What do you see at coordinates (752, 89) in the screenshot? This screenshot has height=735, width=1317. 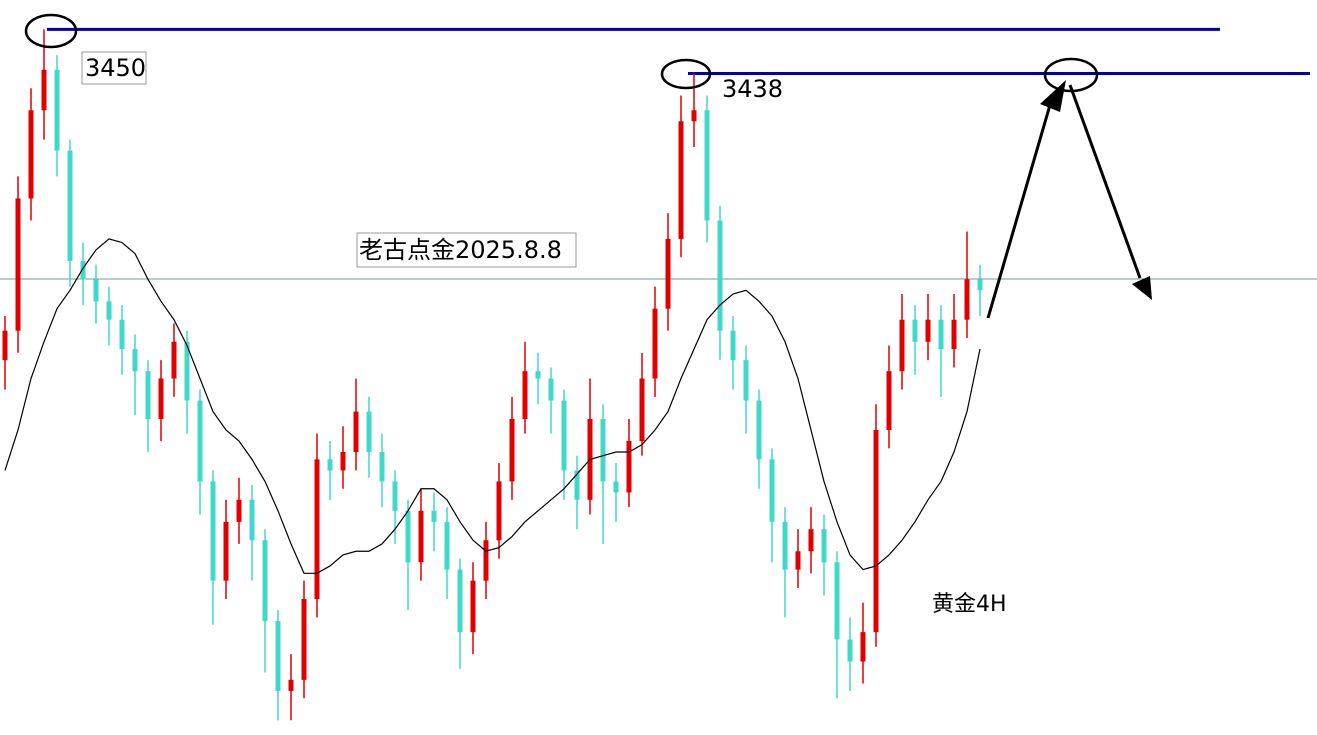 I see `level-label: 3438` at bounding box center [752, 89].